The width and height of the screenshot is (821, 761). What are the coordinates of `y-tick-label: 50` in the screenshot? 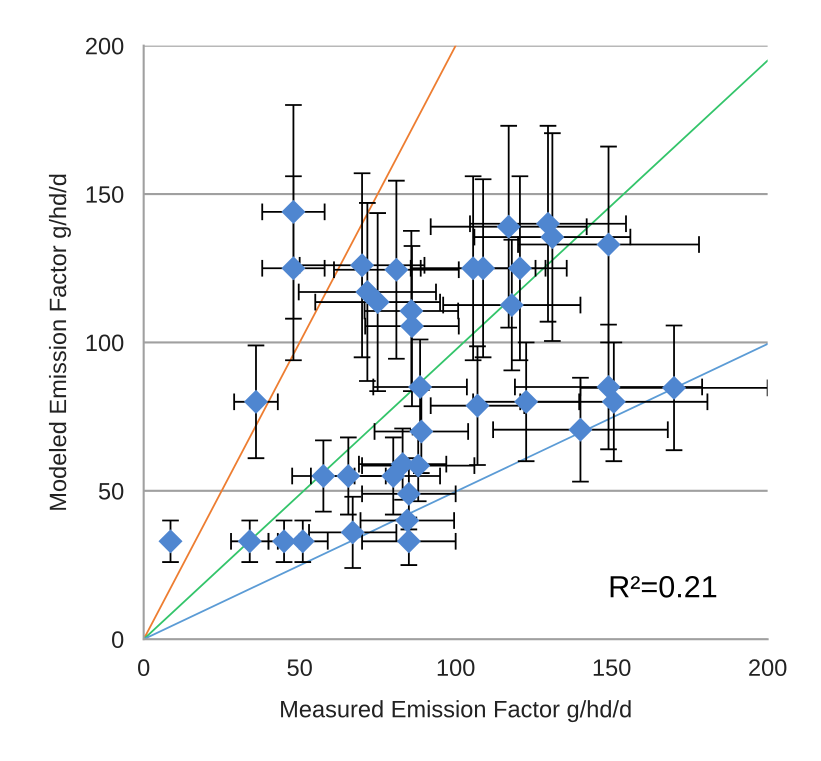 It's located at (111, 491).